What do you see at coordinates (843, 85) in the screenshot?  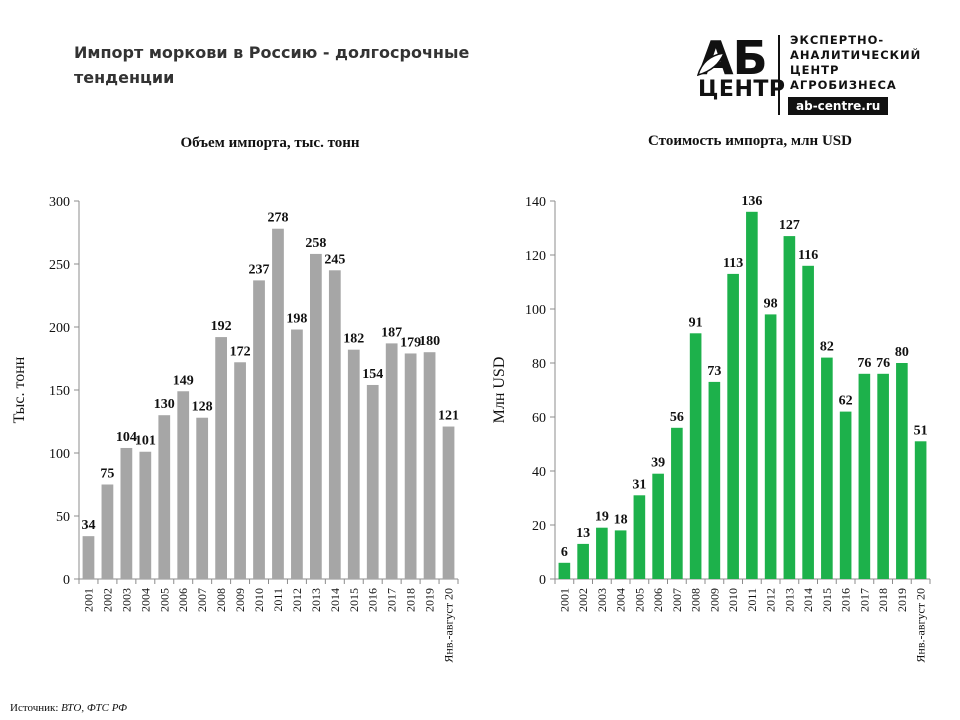 I see `logo-line: АГРОБИЗНЕСА` at bounding box center [843, 85].